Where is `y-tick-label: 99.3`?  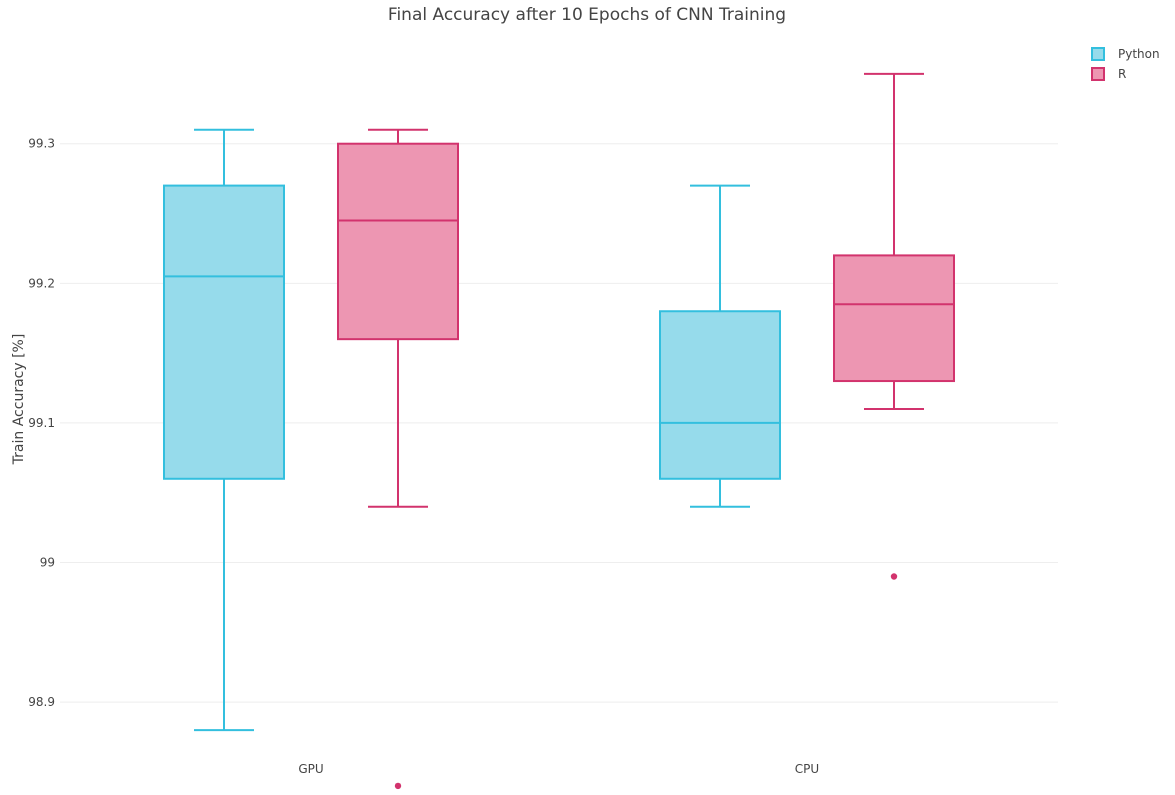 y-tick-label: 99.3 is located at coordinates (41, 144).